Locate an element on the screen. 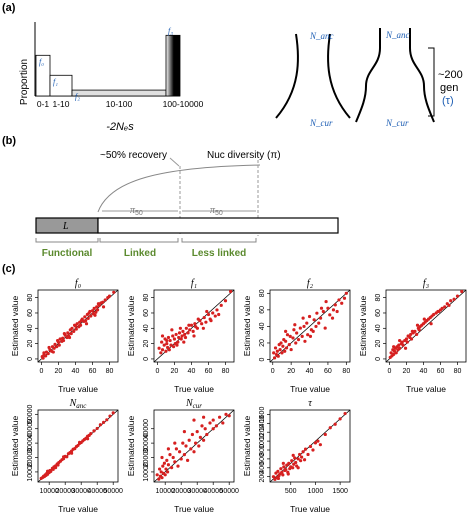 The height and width of the screenshot is (520, 474). y-tick-label: 40 is located at coordinates (378, 328).